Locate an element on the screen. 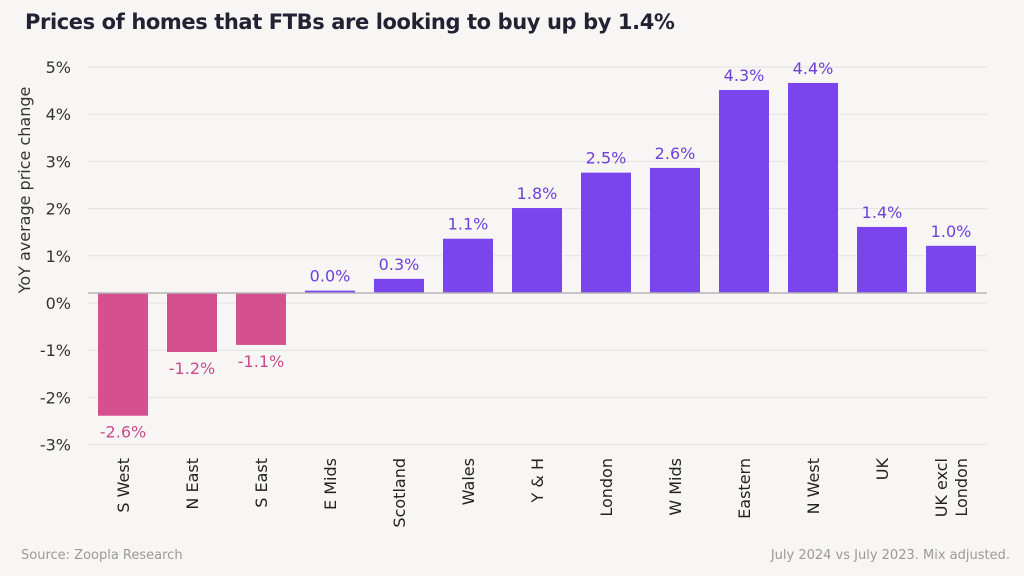 The width and height of the screenshot is (1024, 576). data-label: 1.8% is located at coordinates (537, 193).